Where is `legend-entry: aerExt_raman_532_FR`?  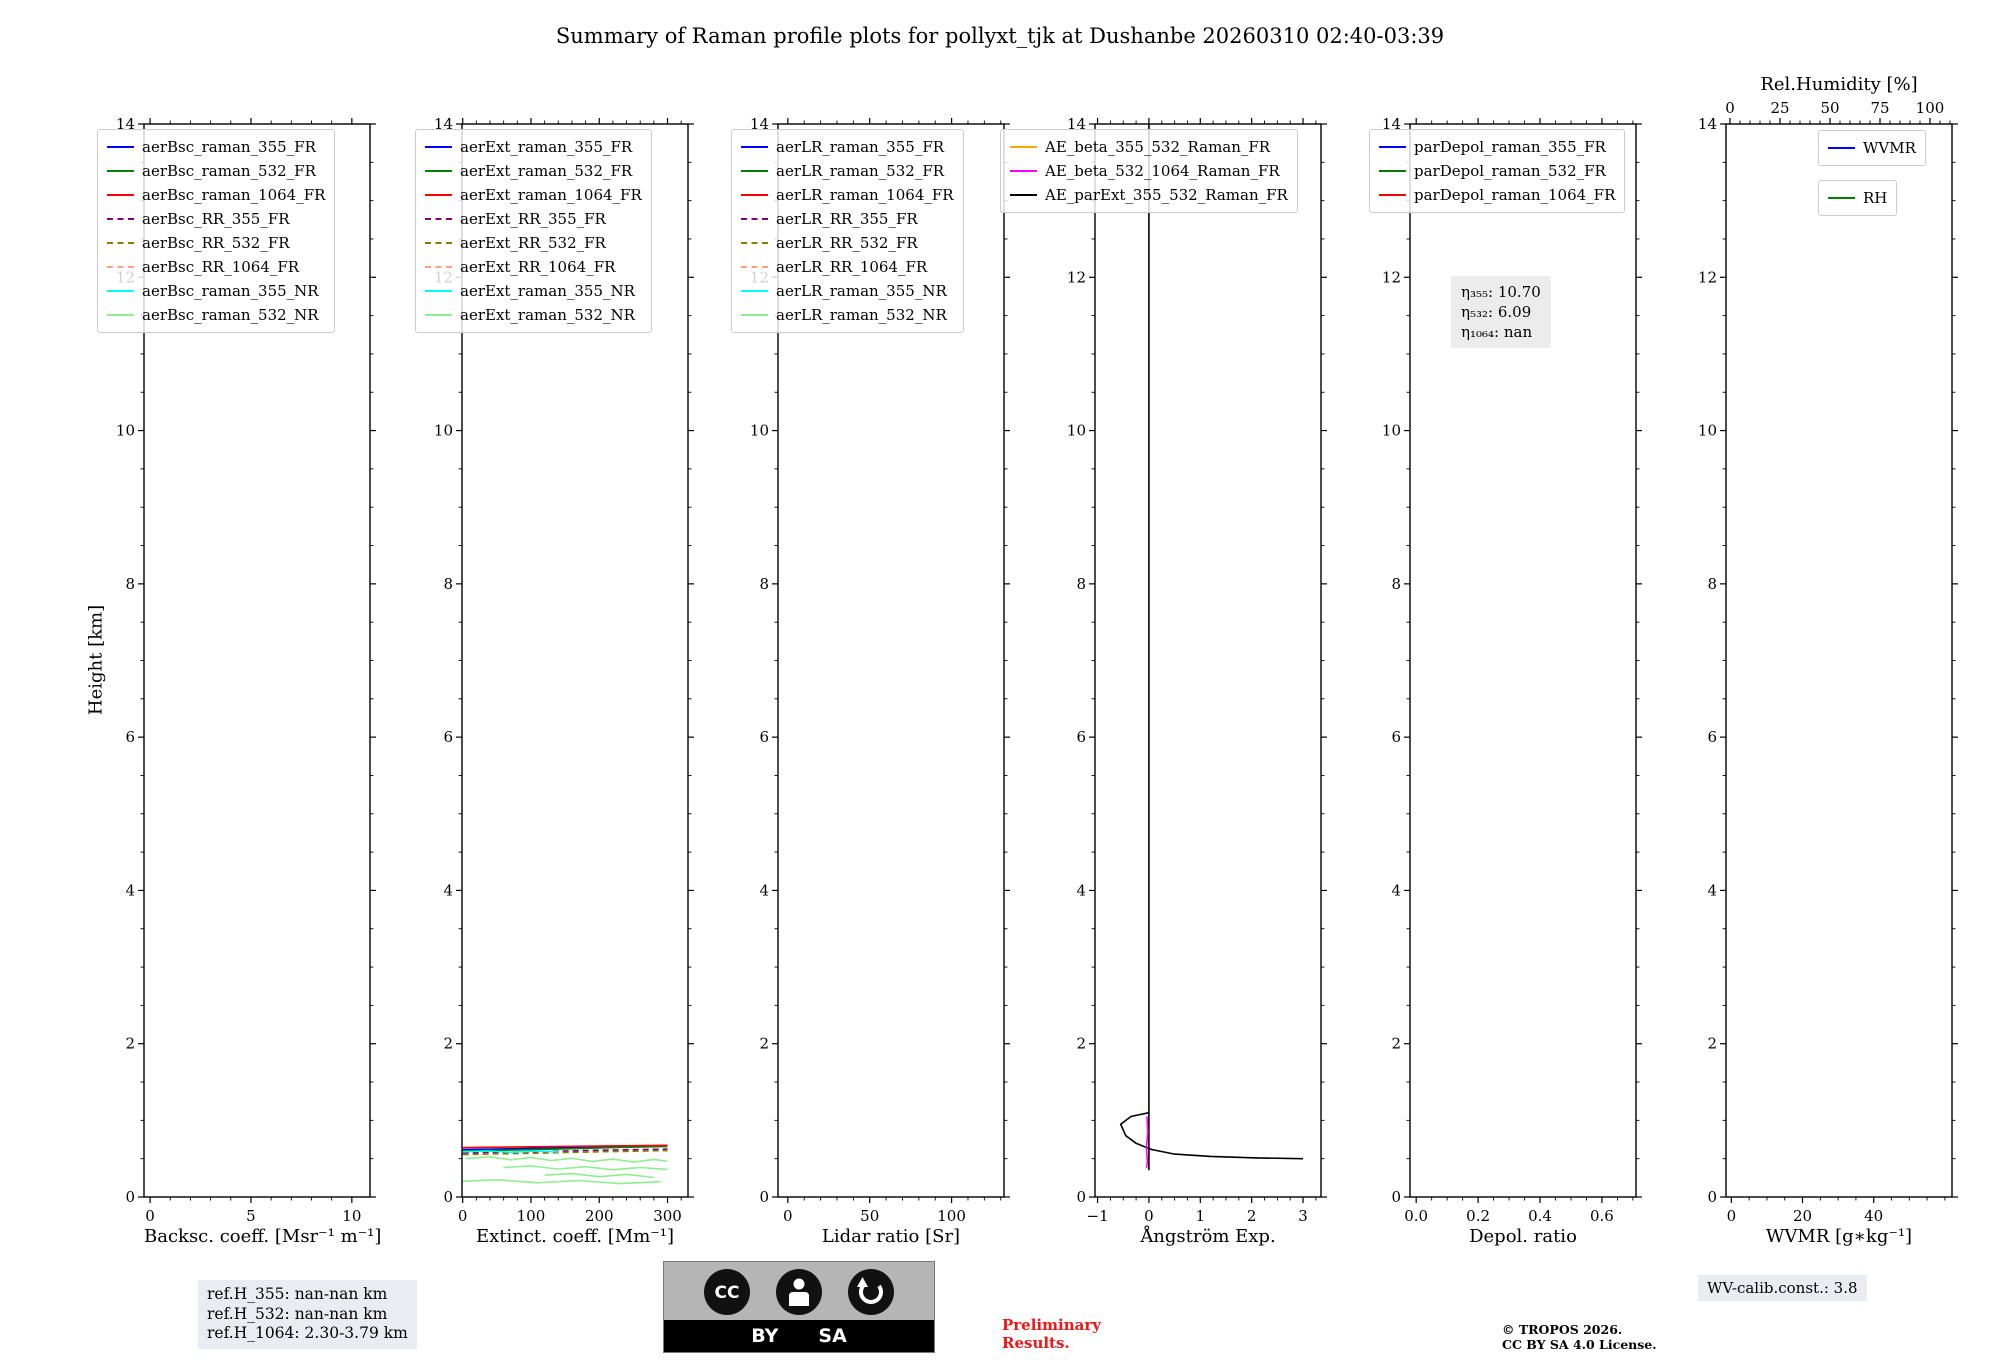
legend-entry: aerExt_raman_532_FR is located at coordinates (533, 171).